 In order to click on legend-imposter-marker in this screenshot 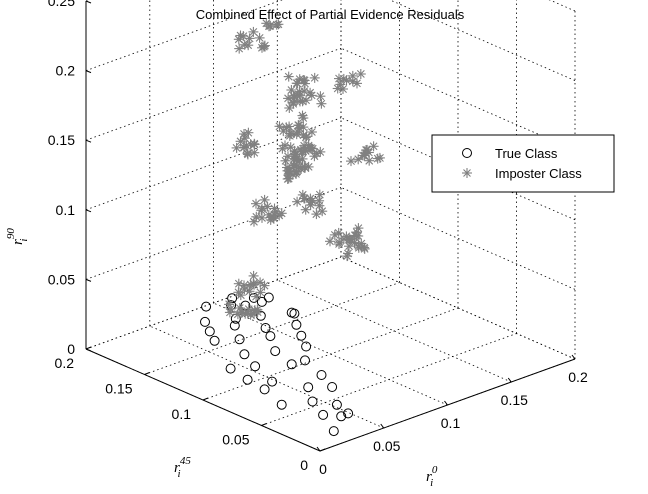, I will do `click(467, 173)`.